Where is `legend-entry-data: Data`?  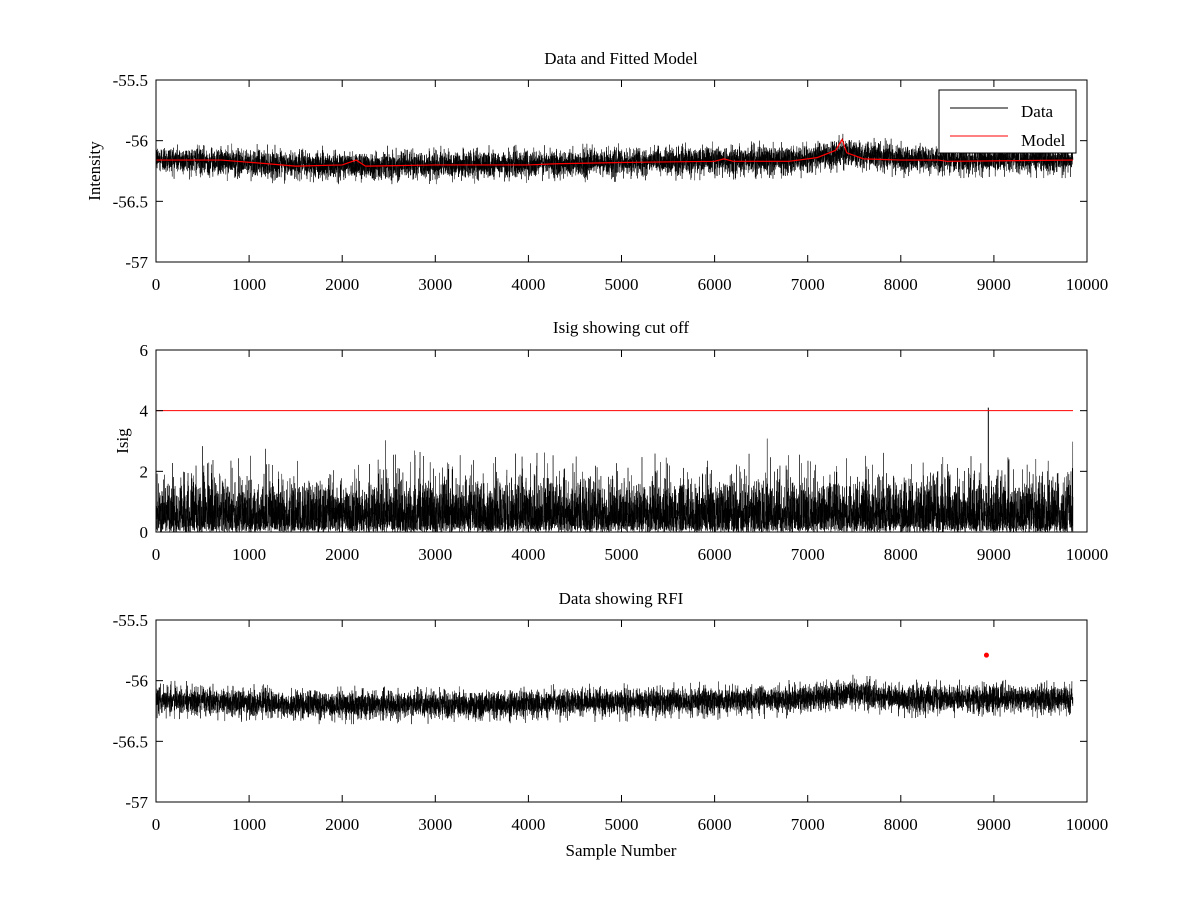
legend-entry-data: Data is located at coordinates (1037, 111).